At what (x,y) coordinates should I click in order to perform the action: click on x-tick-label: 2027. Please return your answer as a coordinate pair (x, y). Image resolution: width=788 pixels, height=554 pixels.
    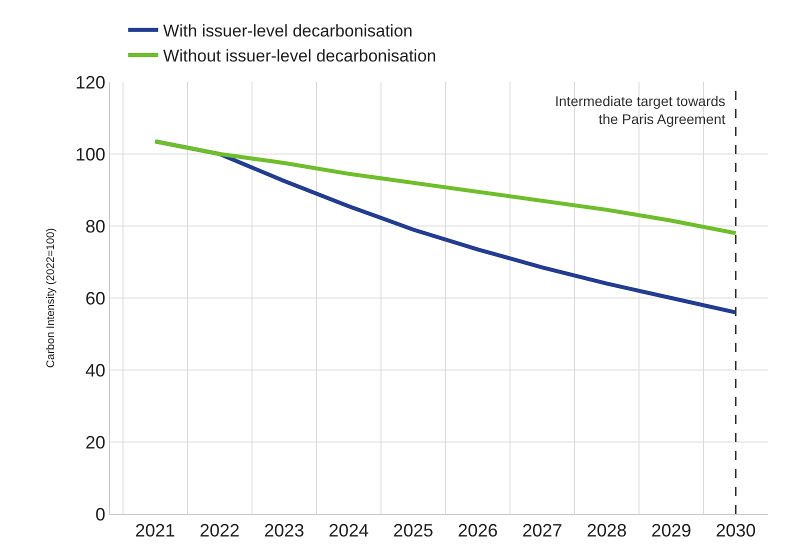
    Looking at the image, I should click on (542, 530).